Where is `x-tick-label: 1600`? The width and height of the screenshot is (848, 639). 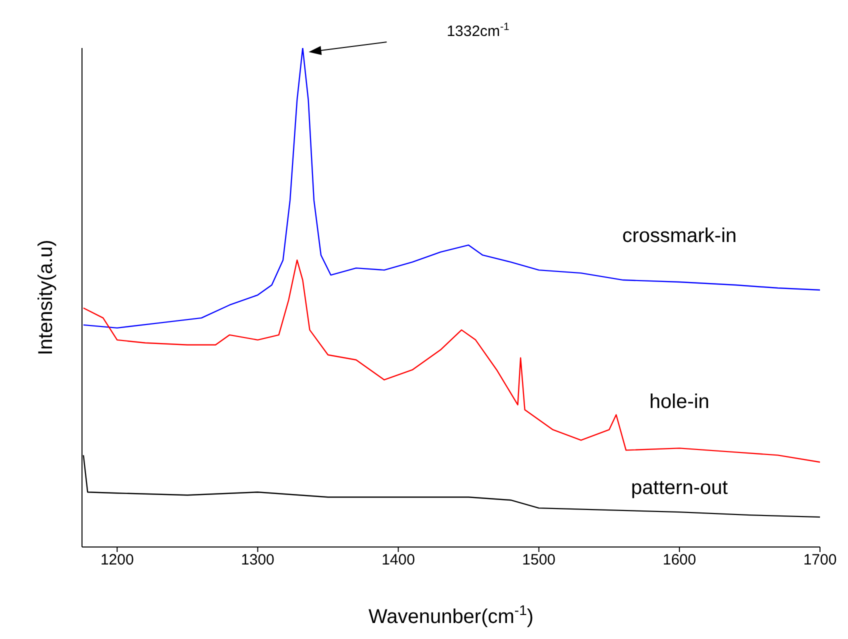 x-tick-label: 1600 is located at coordinates (679, 560).